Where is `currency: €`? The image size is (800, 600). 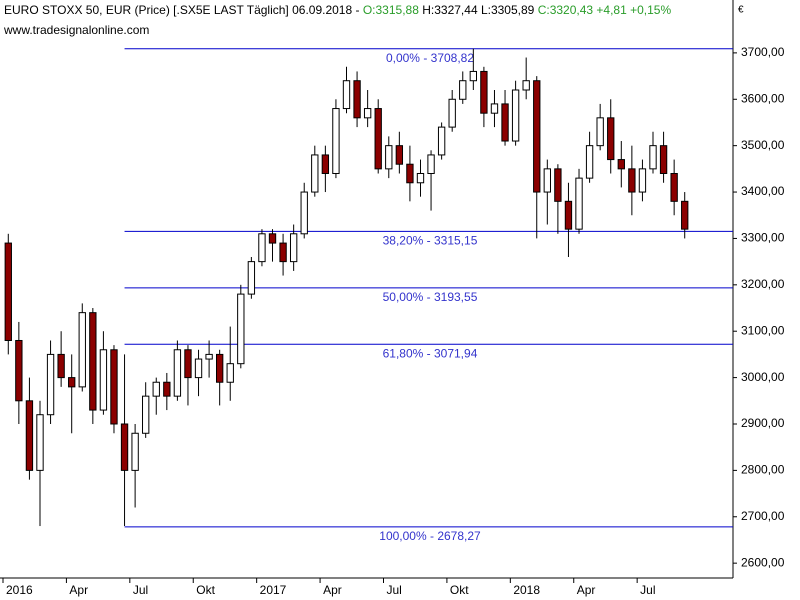 currency: € is located at coordinates (741, 10).